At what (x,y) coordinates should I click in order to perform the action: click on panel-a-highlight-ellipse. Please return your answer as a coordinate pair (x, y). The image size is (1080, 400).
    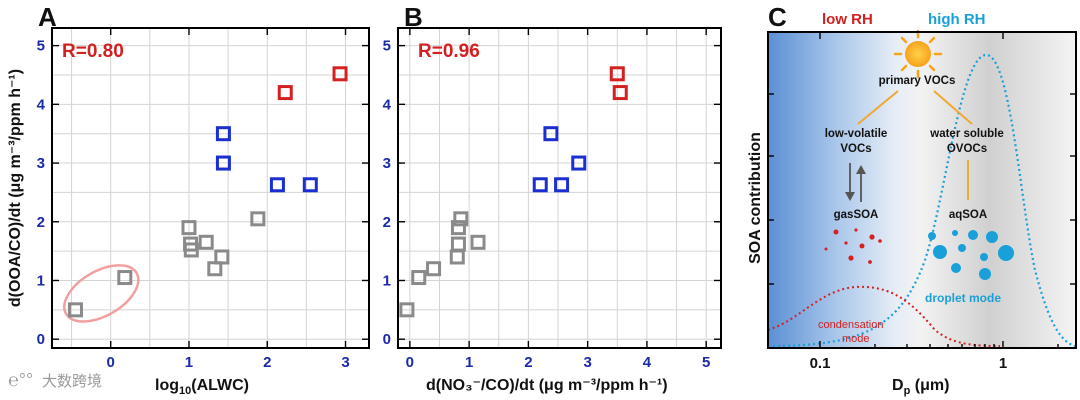
    Looking at the image, I should click on (101, 293).